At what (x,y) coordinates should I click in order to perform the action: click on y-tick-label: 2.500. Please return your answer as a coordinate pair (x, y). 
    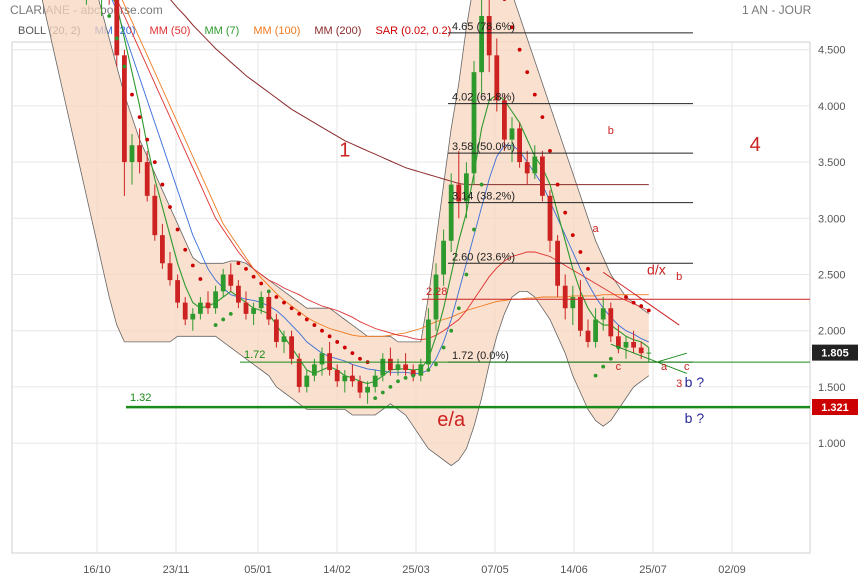
    Looking at the image, I should click on (832, 276).